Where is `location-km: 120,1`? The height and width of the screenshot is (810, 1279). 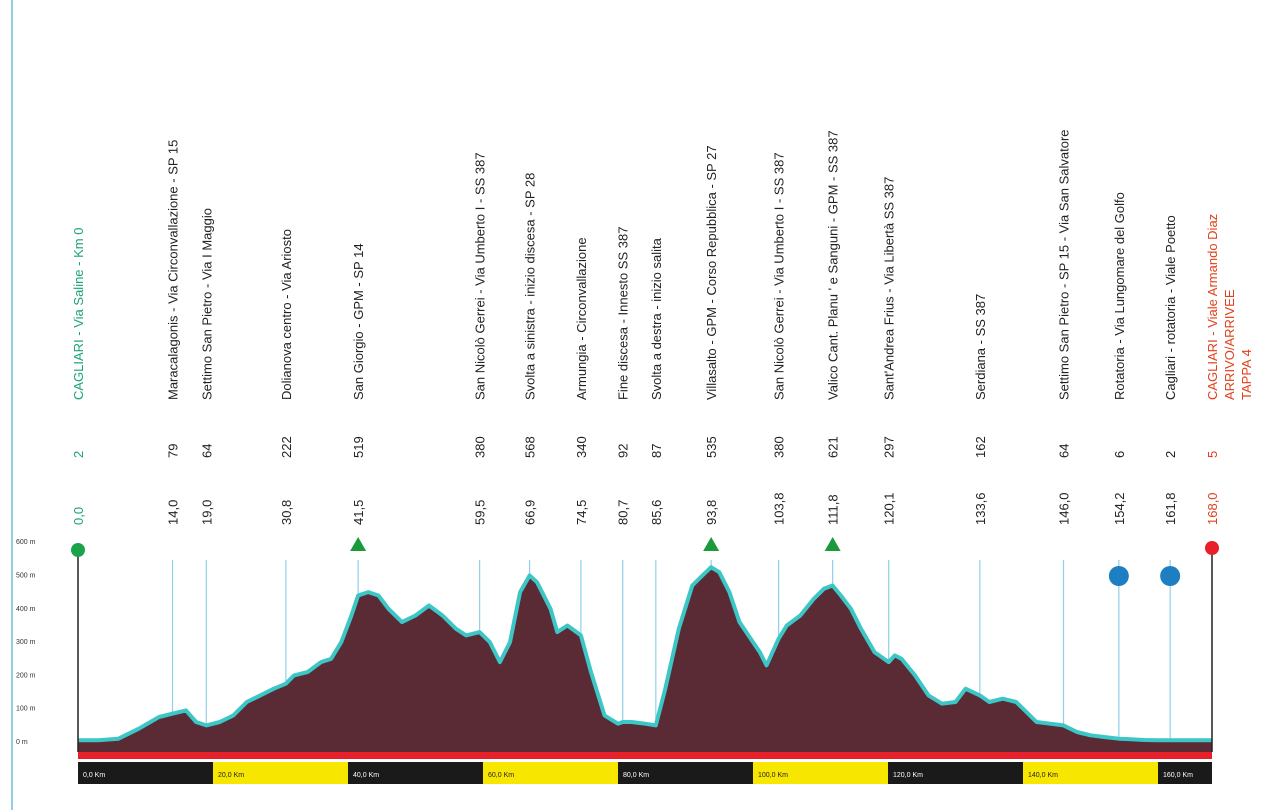
location-km: 120,1 is located at coordinates (889, 508).